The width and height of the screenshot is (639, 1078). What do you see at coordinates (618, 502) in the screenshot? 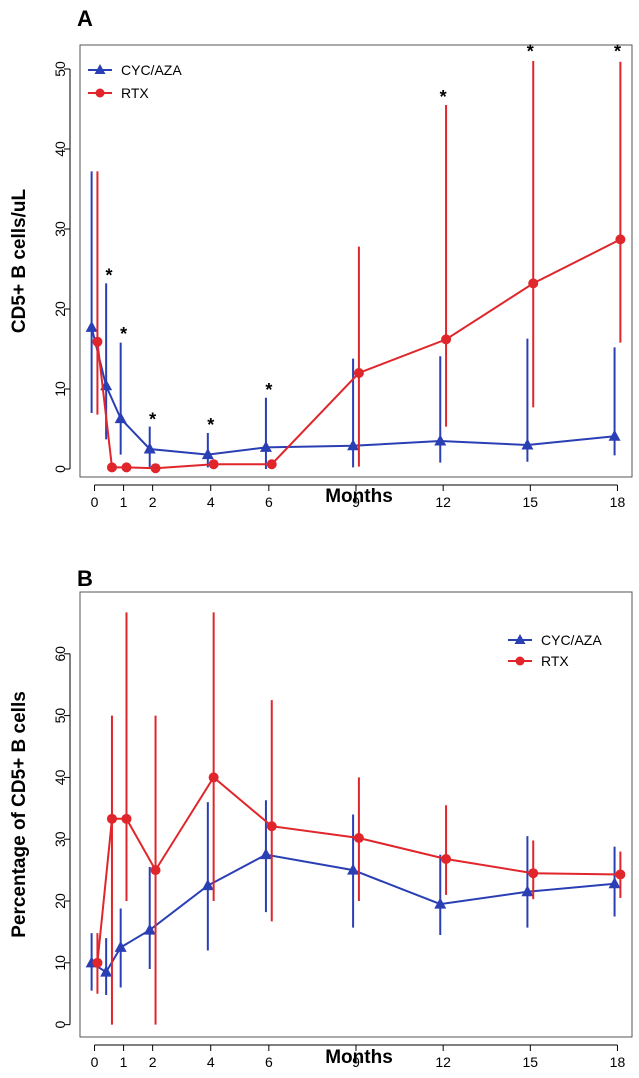
I see `x-tick-label: 18` at bounding box center [618, 502].